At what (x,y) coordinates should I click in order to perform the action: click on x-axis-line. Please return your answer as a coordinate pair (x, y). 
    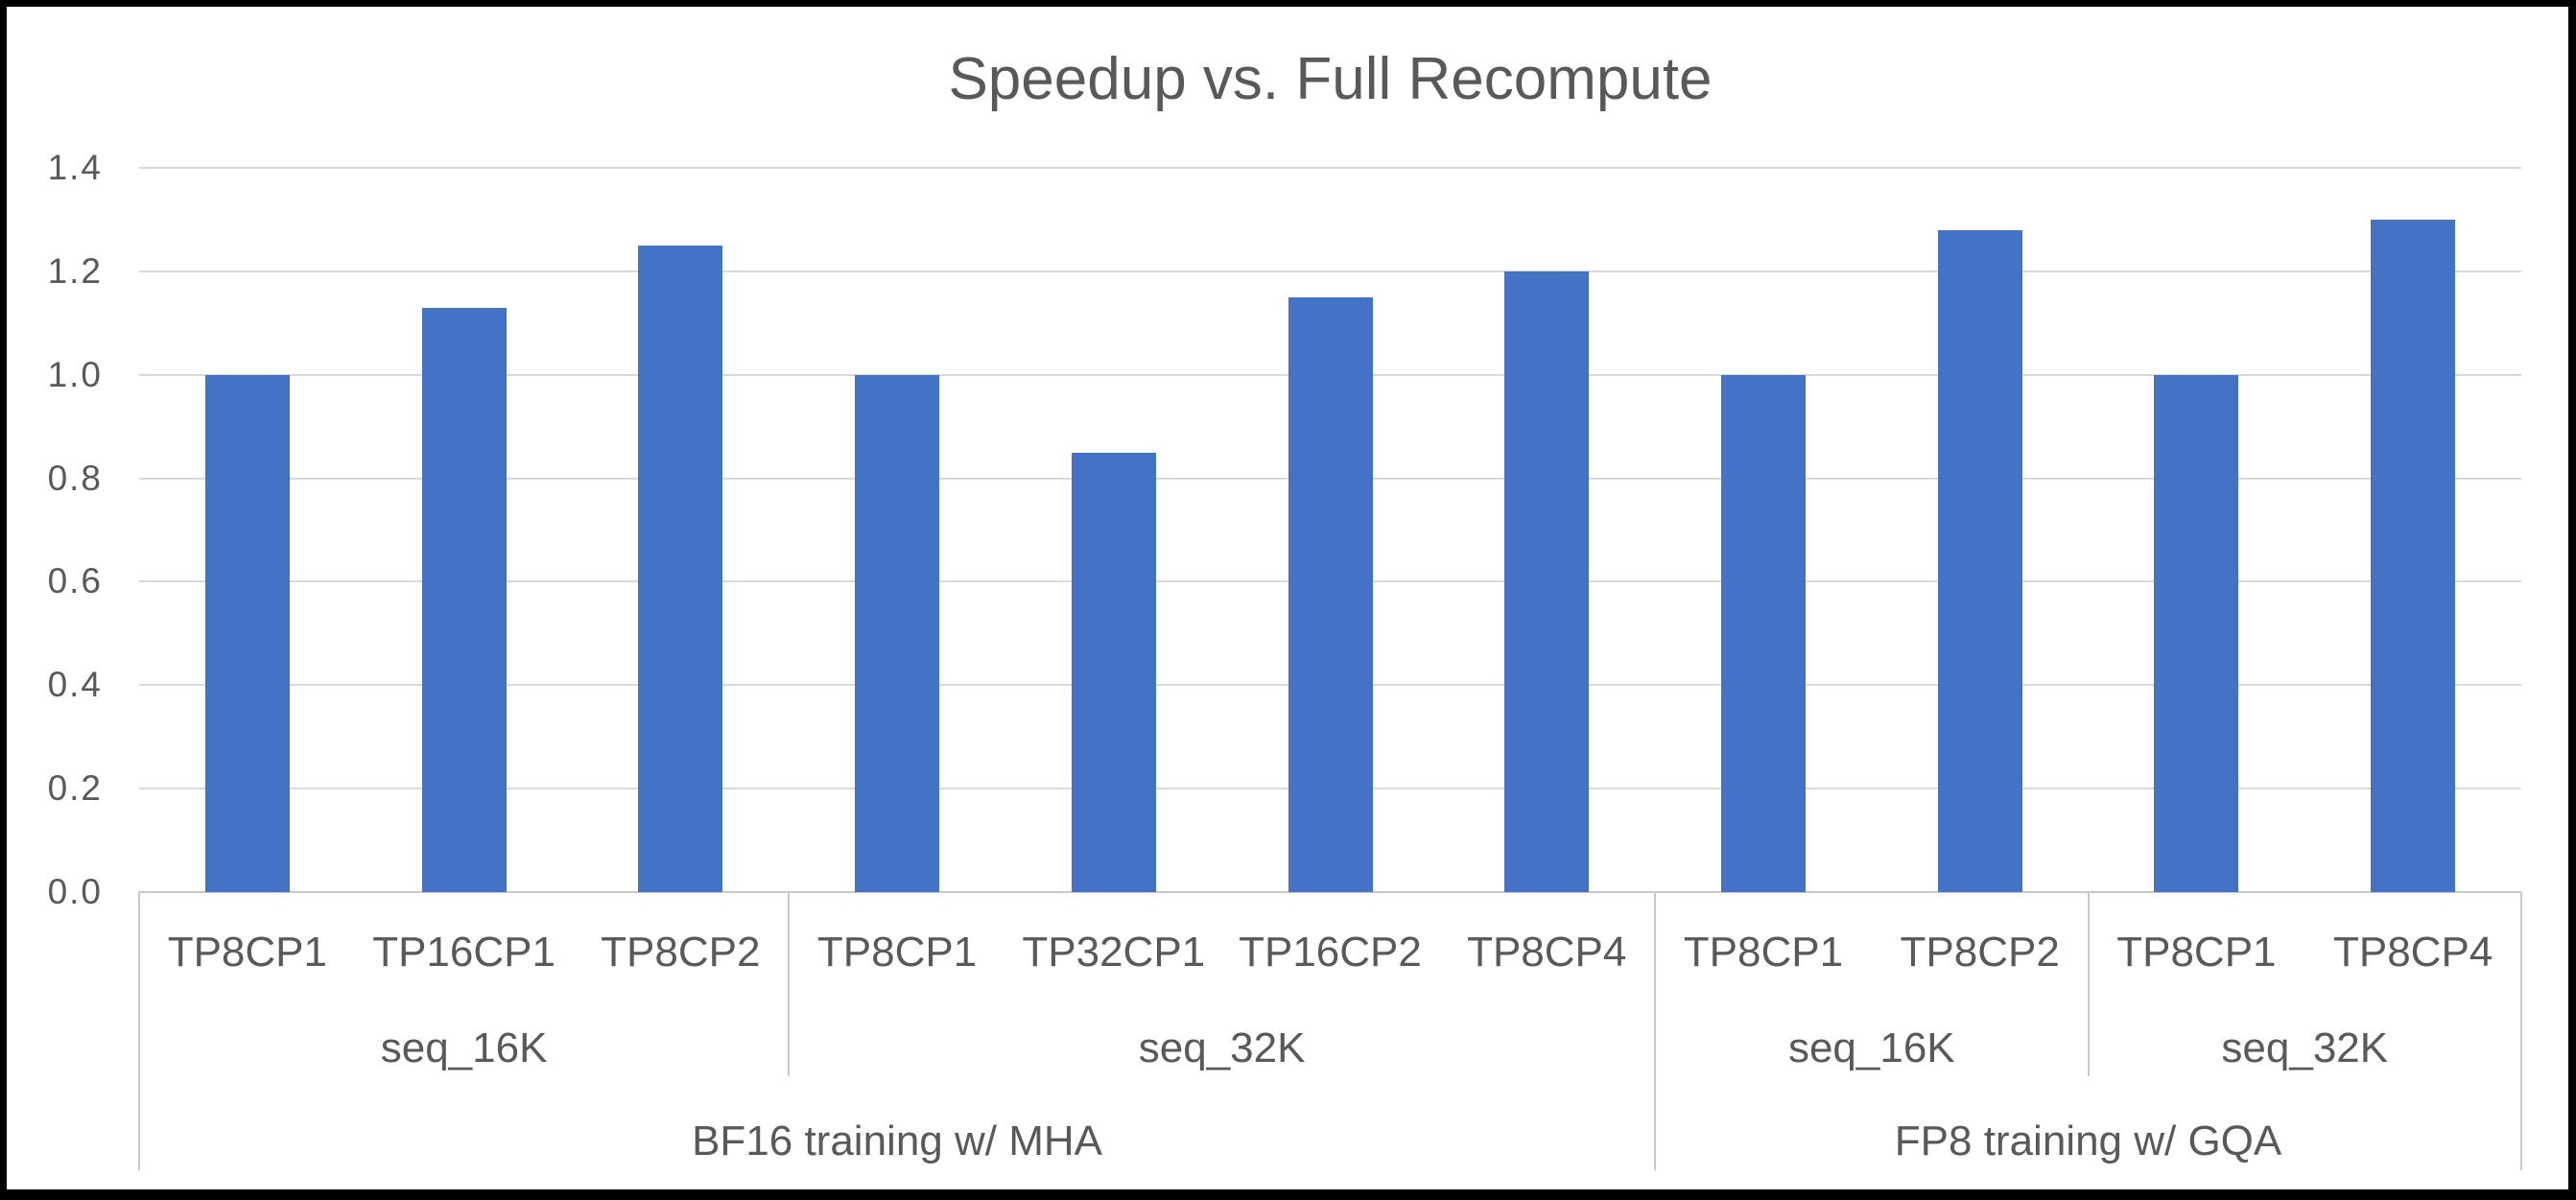
    Looking at the image, I should click on (1330, 892).